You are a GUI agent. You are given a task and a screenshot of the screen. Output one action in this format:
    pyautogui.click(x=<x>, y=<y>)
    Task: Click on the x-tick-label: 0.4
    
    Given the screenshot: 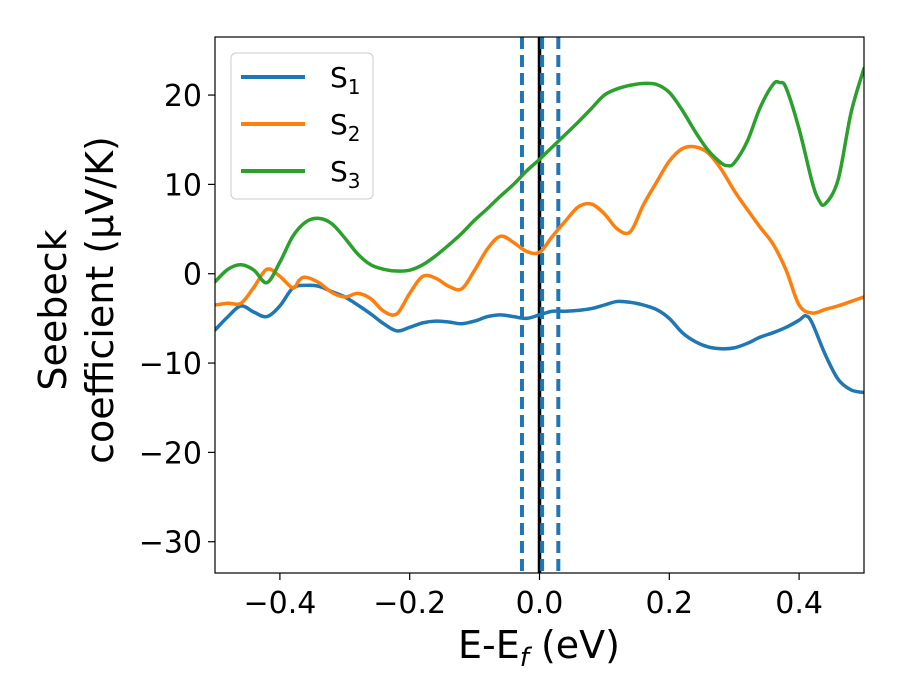 What is the action you would take?
    pyautogui.click(x=799, y=603)
    